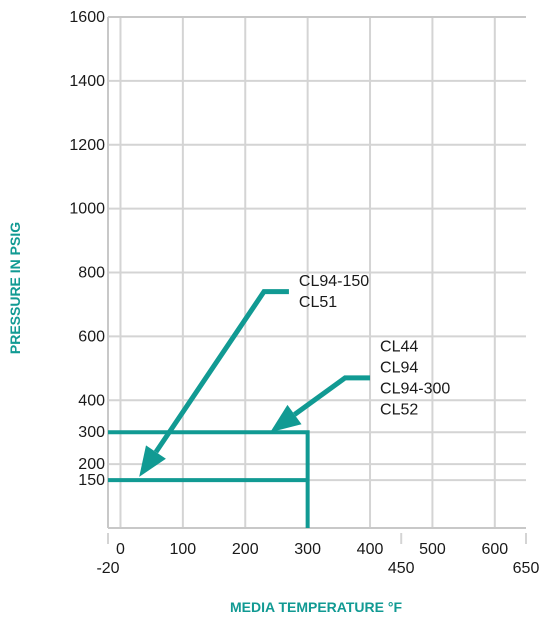 The height and width of the screenshot is (624, 559). I want to click on x-tick-label: 500, so click(432, 549).